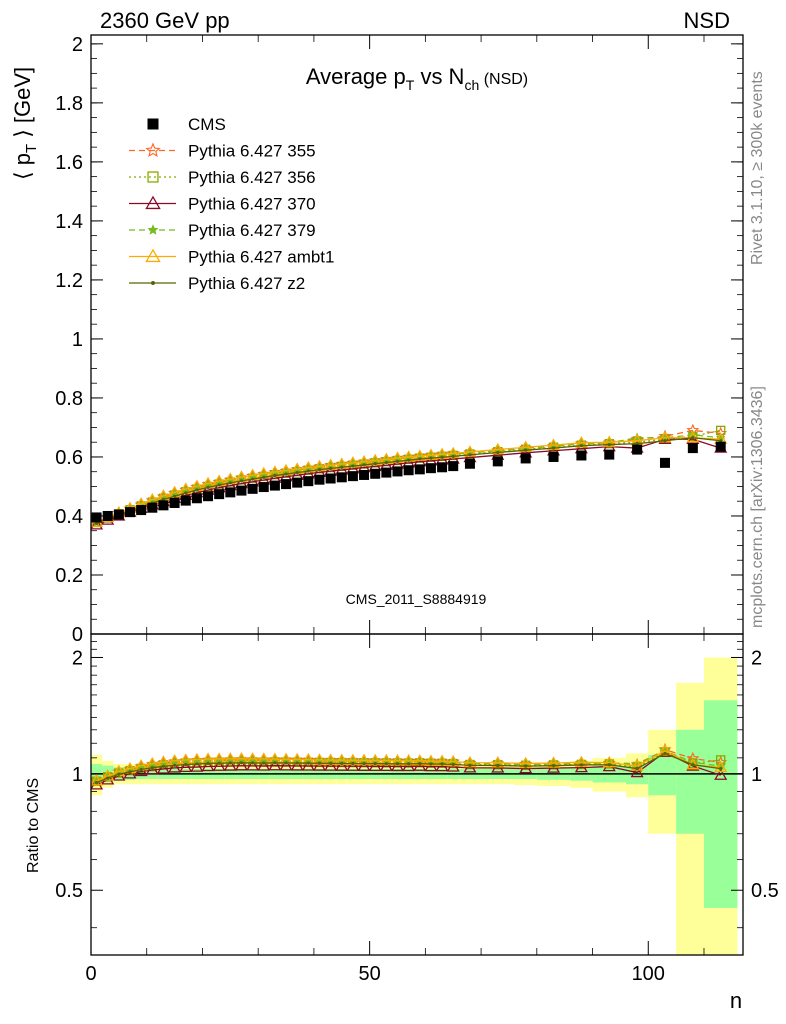 The width and height of the screenshot is (786, 1024). Describe the element at coordinates (77, 658) in the screenshot. I see `ratio-tick-label-left-2: 2` at that location.